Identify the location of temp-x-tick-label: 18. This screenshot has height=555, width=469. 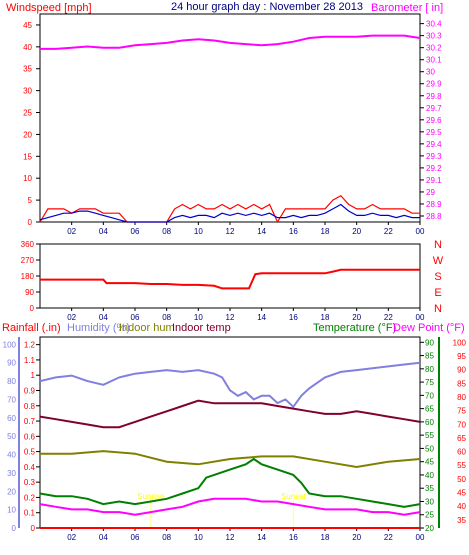
(325, 537).